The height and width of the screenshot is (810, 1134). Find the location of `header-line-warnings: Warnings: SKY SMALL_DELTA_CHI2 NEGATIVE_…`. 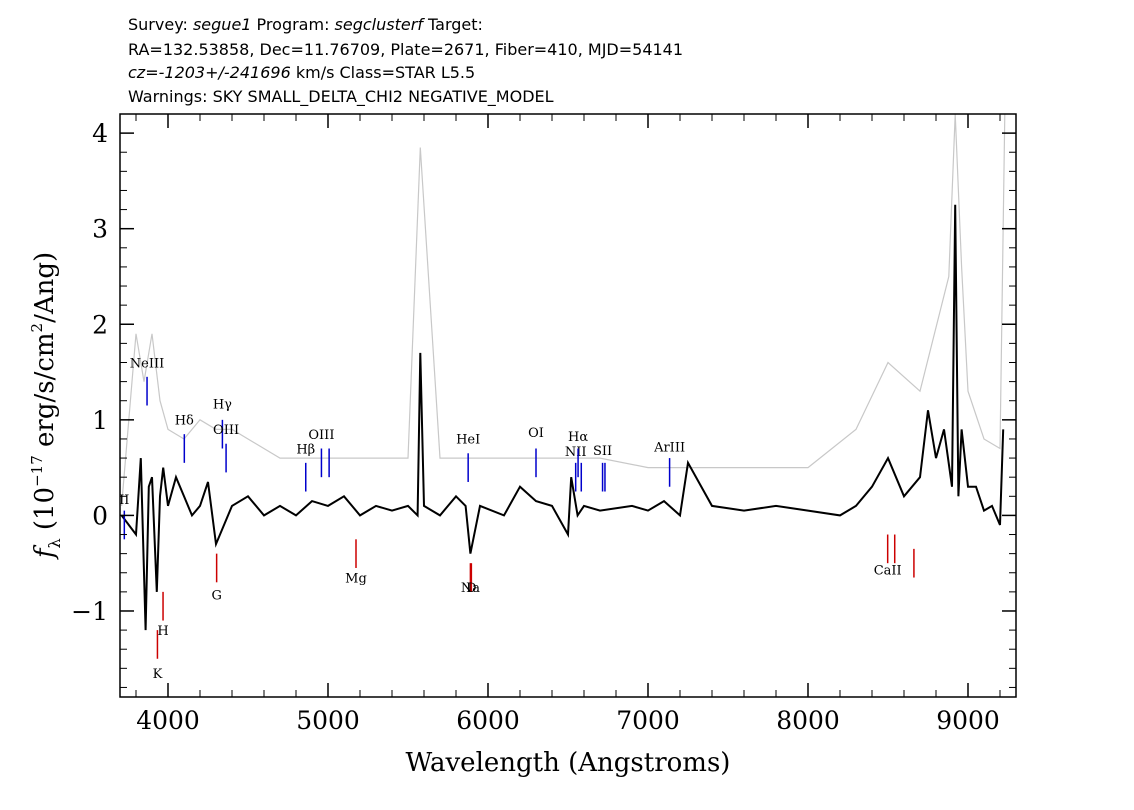

header-line-warnings: Warnings: SKY SMALL_DELTA_CHI2 NEGATIVE_… is located at coordinates (341, 97).